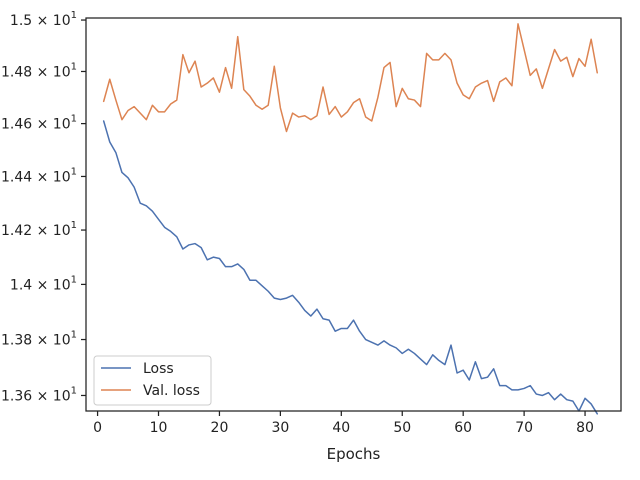  I want to click on x-tick-label: 0, so click(97, 428).